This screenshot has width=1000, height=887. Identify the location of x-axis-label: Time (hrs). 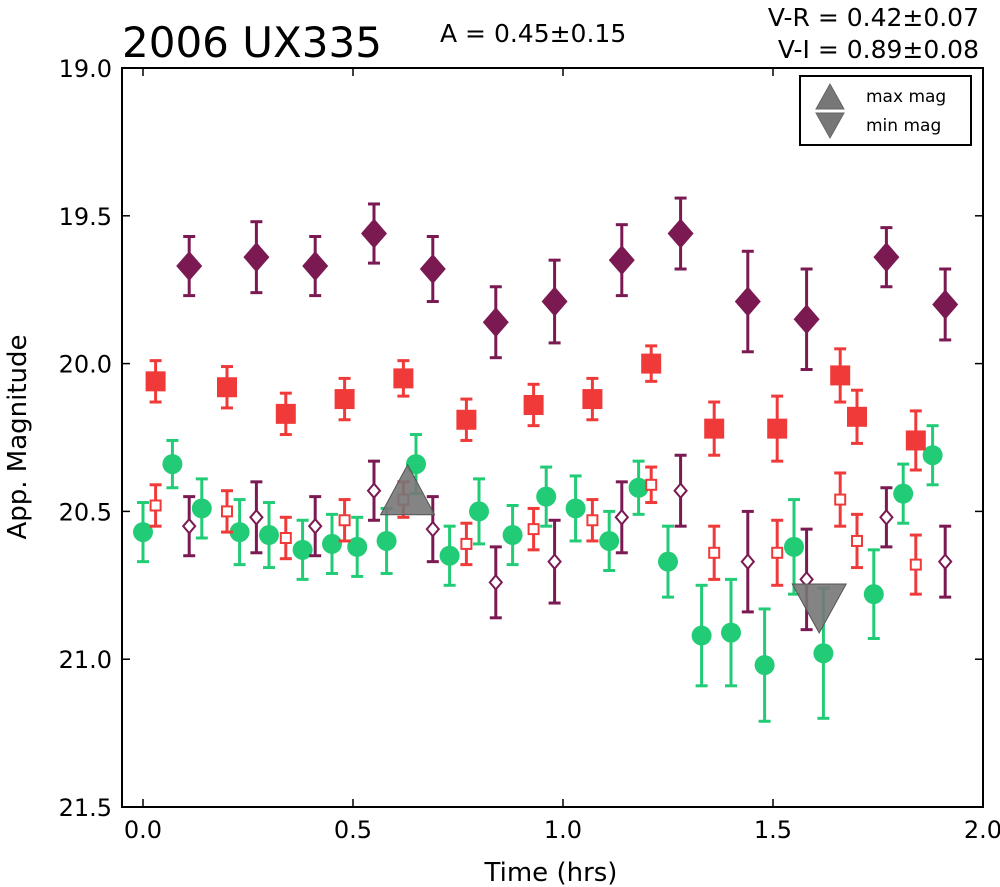
(551, 872).